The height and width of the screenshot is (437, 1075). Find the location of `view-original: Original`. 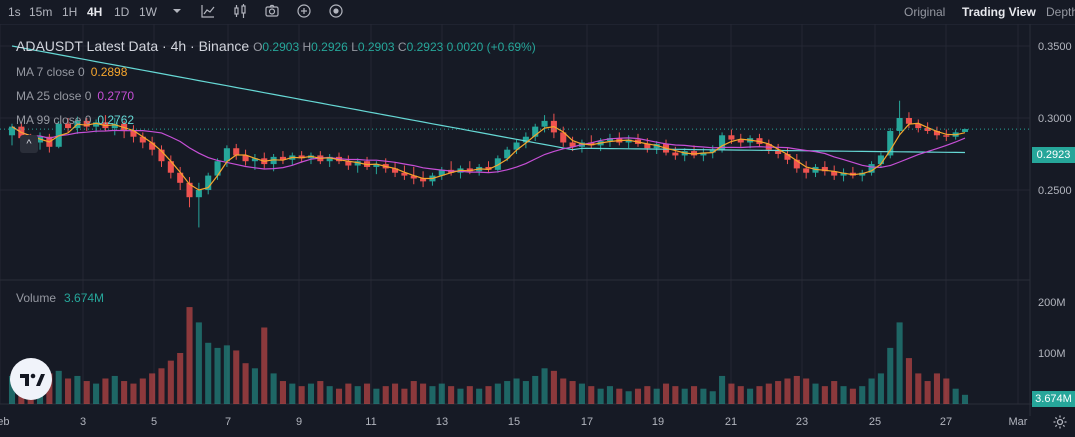

view-original: Original is located at coordinates (925, 12).